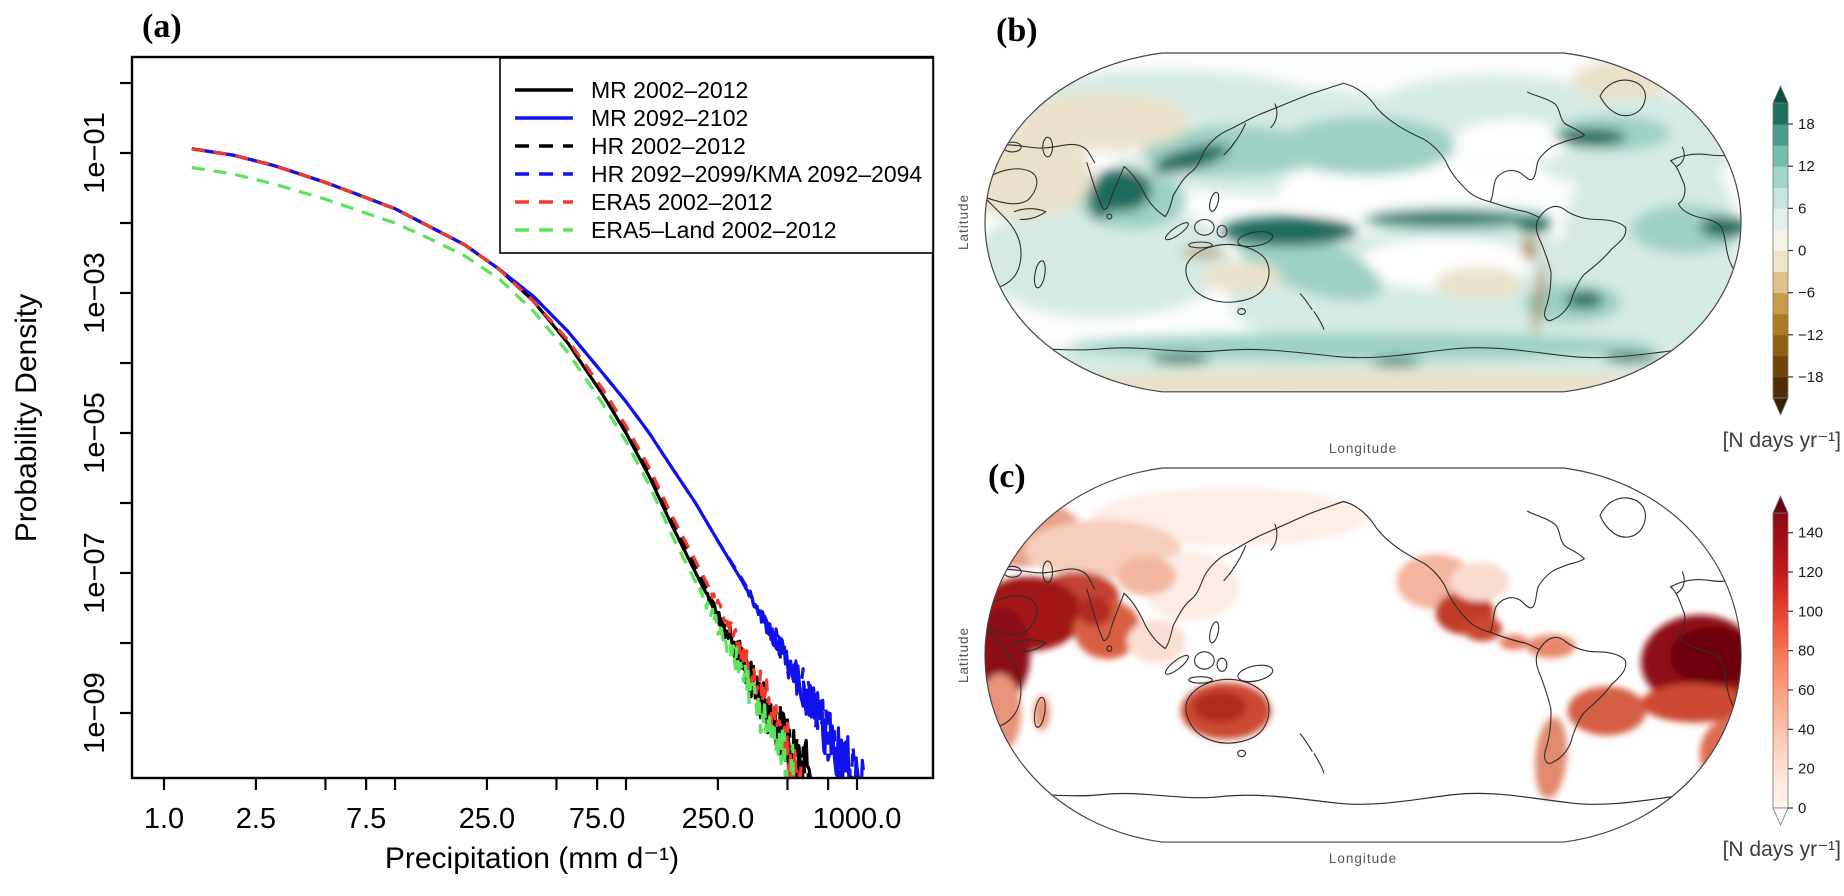  I want to click on colorbar-b-tick-label: 0, so click(1802, 251).